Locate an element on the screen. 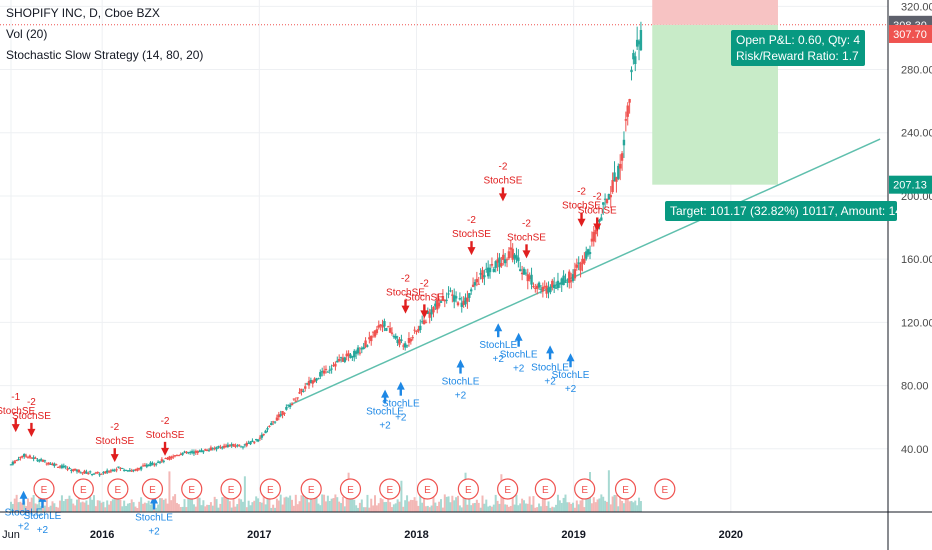 The width and height of the screenshot is (932, 550). earnings-circle is located at coordinates (665, 489).